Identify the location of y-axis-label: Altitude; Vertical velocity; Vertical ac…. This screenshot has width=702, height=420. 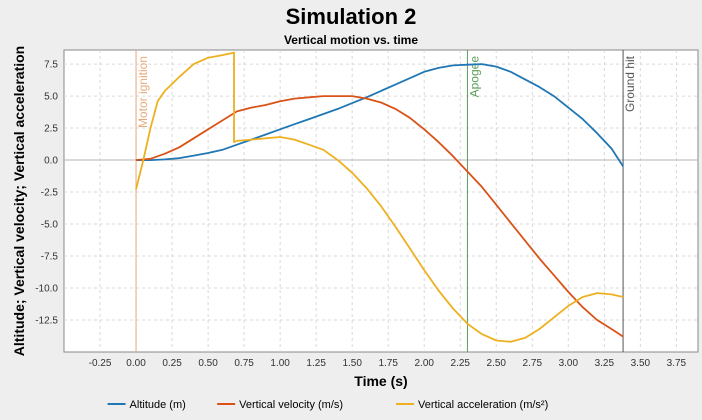
(19, 201).